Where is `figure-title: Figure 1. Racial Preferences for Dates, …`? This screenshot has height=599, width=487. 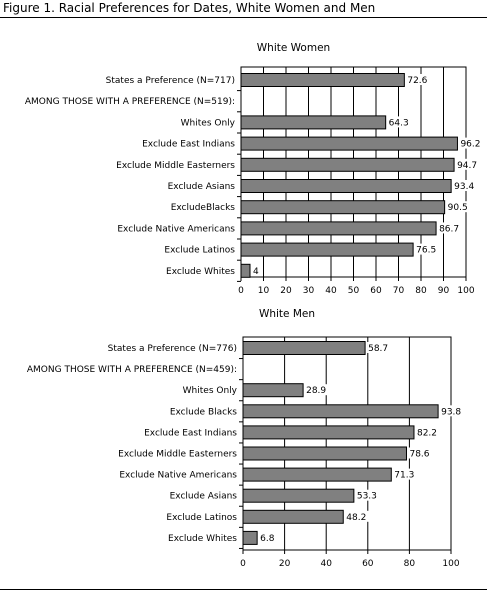 figure-title: Figure 1. Racial Preferences for Dates, … is located at coordinates (189, 8).